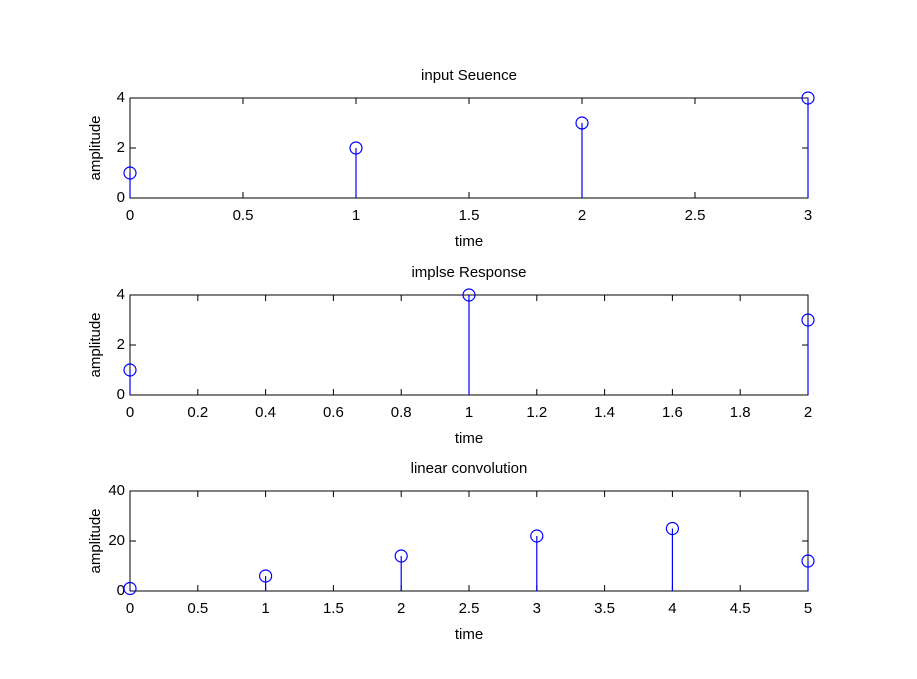  What do you see at coordinates (116, 490) in the screenshot?
I see `y-tick-label: 40` at bounding box center [116, 490].